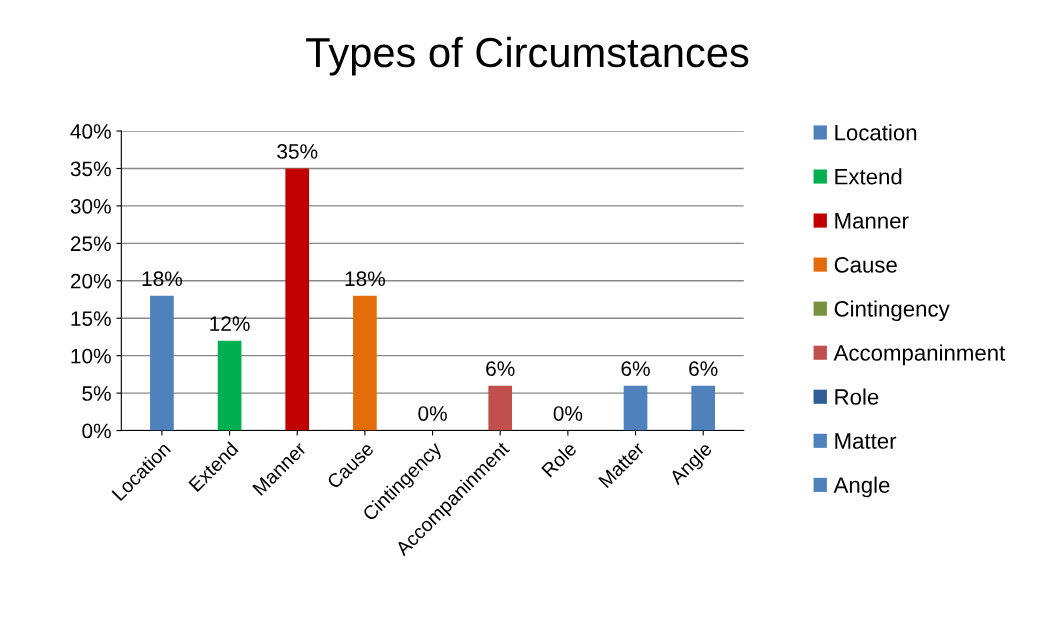  Describe the element at coordinates (892, 311) in the screenshot. I see `legend-label: Cintingency` at that location.